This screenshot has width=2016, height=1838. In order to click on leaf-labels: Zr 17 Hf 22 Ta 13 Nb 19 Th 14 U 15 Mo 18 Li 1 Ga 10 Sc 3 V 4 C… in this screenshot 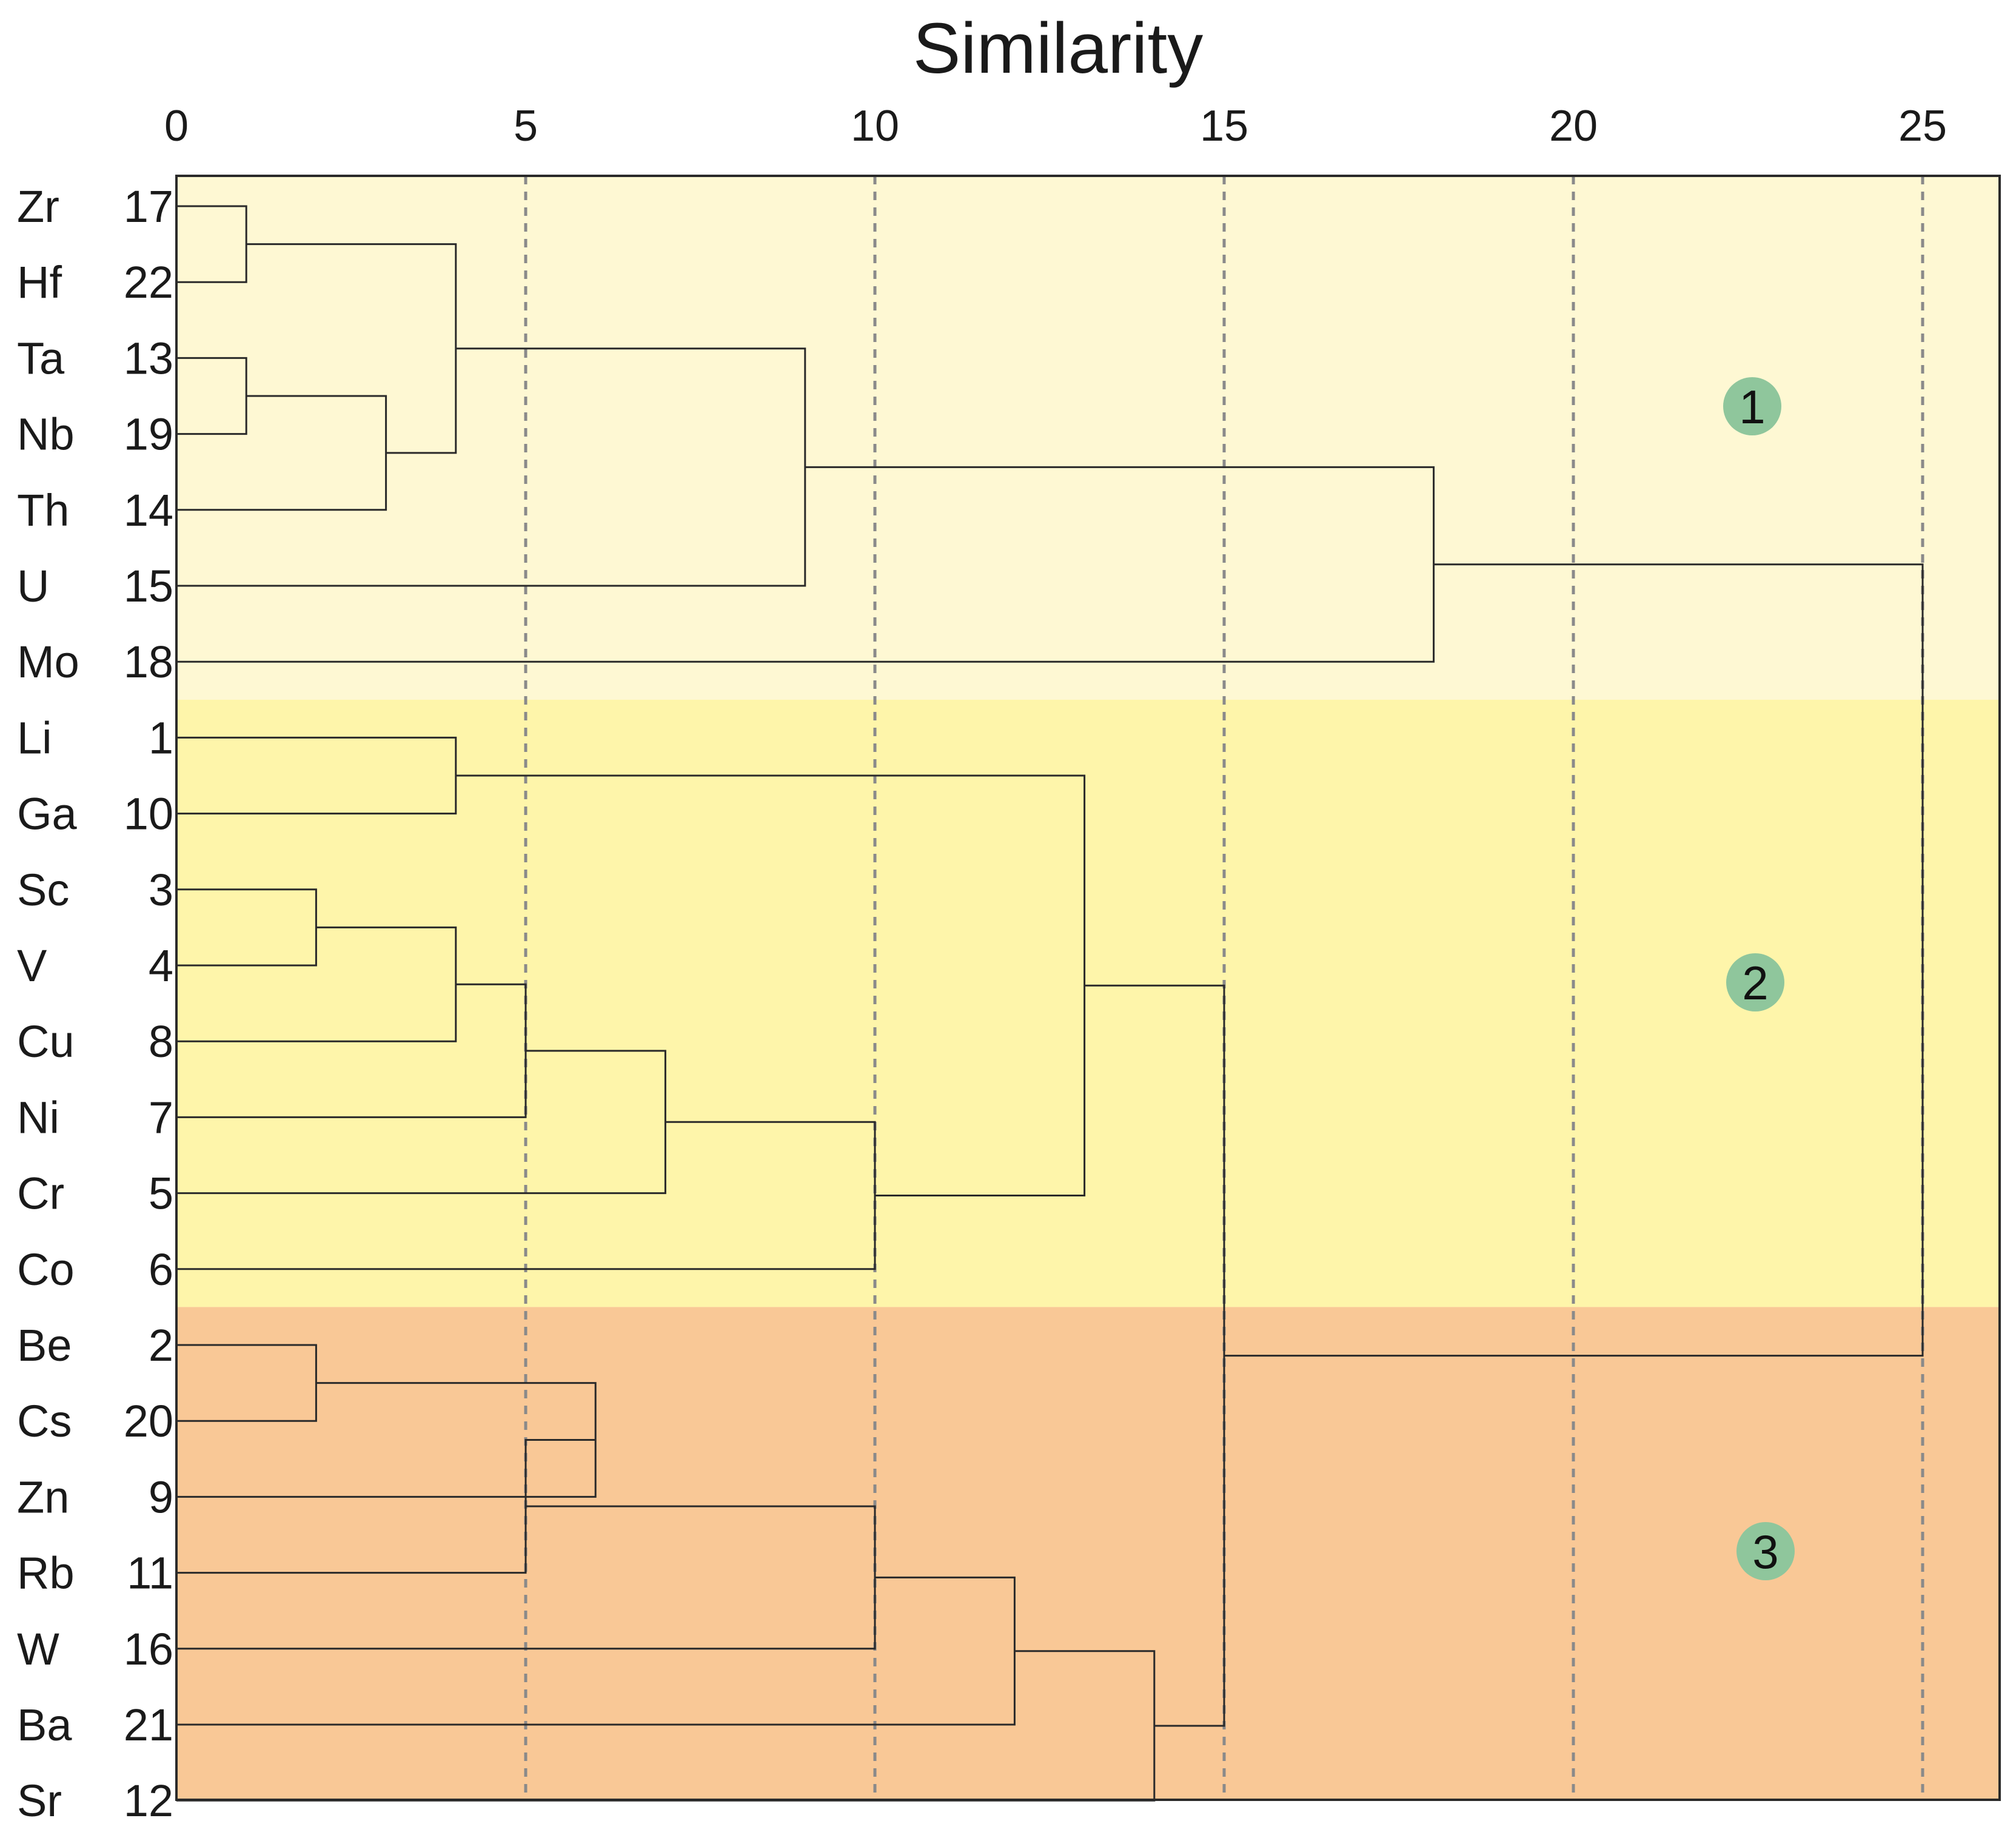, I will do `click(95, 1003)`.